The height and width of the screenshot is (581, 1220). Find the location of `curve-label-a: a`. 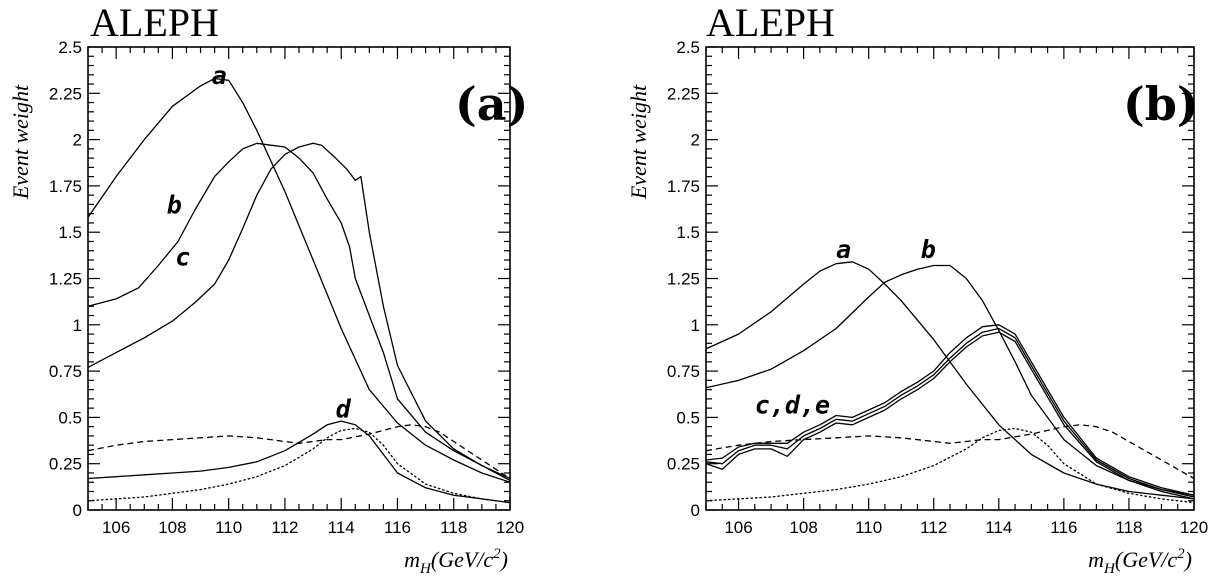

curve-label-a: a is located at coordinates (219, 75).